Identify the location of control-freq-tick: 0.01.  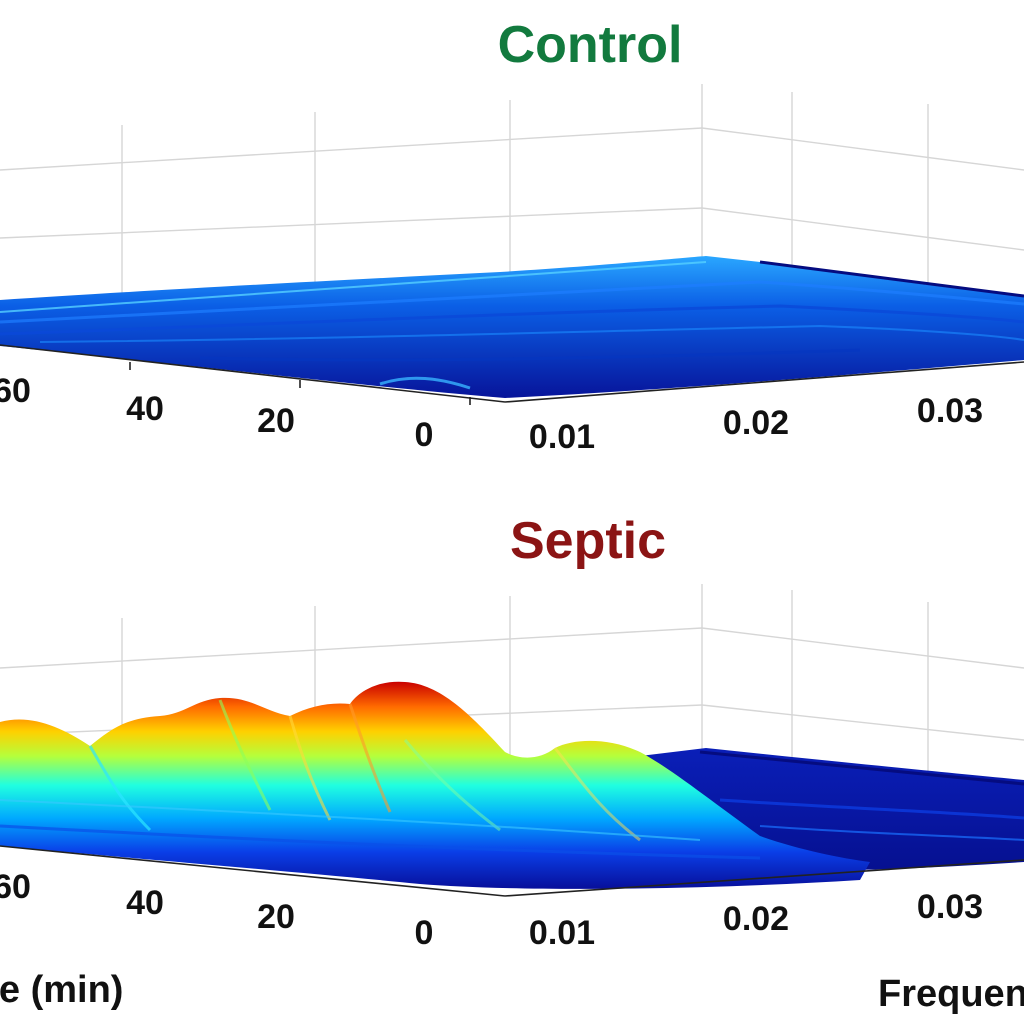
(562, 437).